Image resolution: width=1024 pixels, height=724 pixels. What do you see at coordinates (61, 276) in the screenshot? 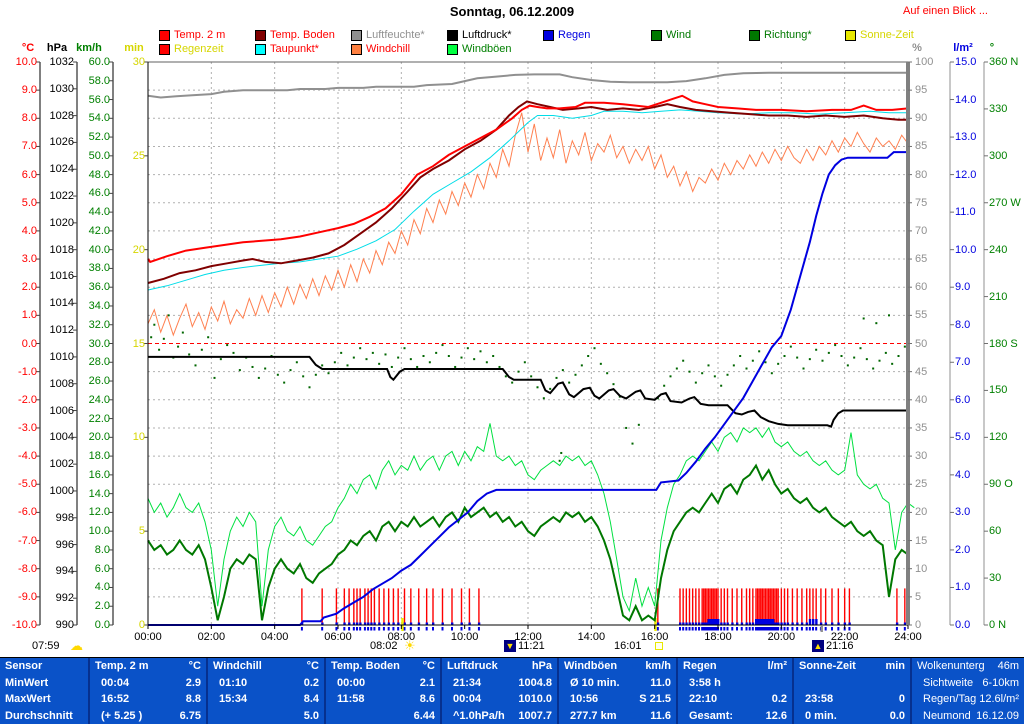
I see `tick-label: 1016` at bounding box center [61, 276].